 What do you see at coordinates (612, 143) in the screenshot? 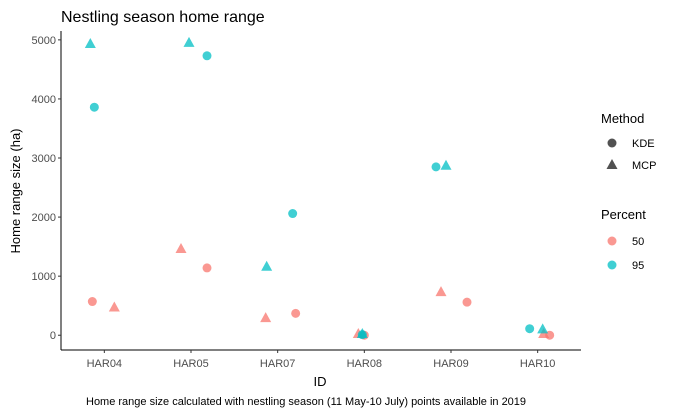
I see `legend-key-kde` at bounding box center [612, 143].